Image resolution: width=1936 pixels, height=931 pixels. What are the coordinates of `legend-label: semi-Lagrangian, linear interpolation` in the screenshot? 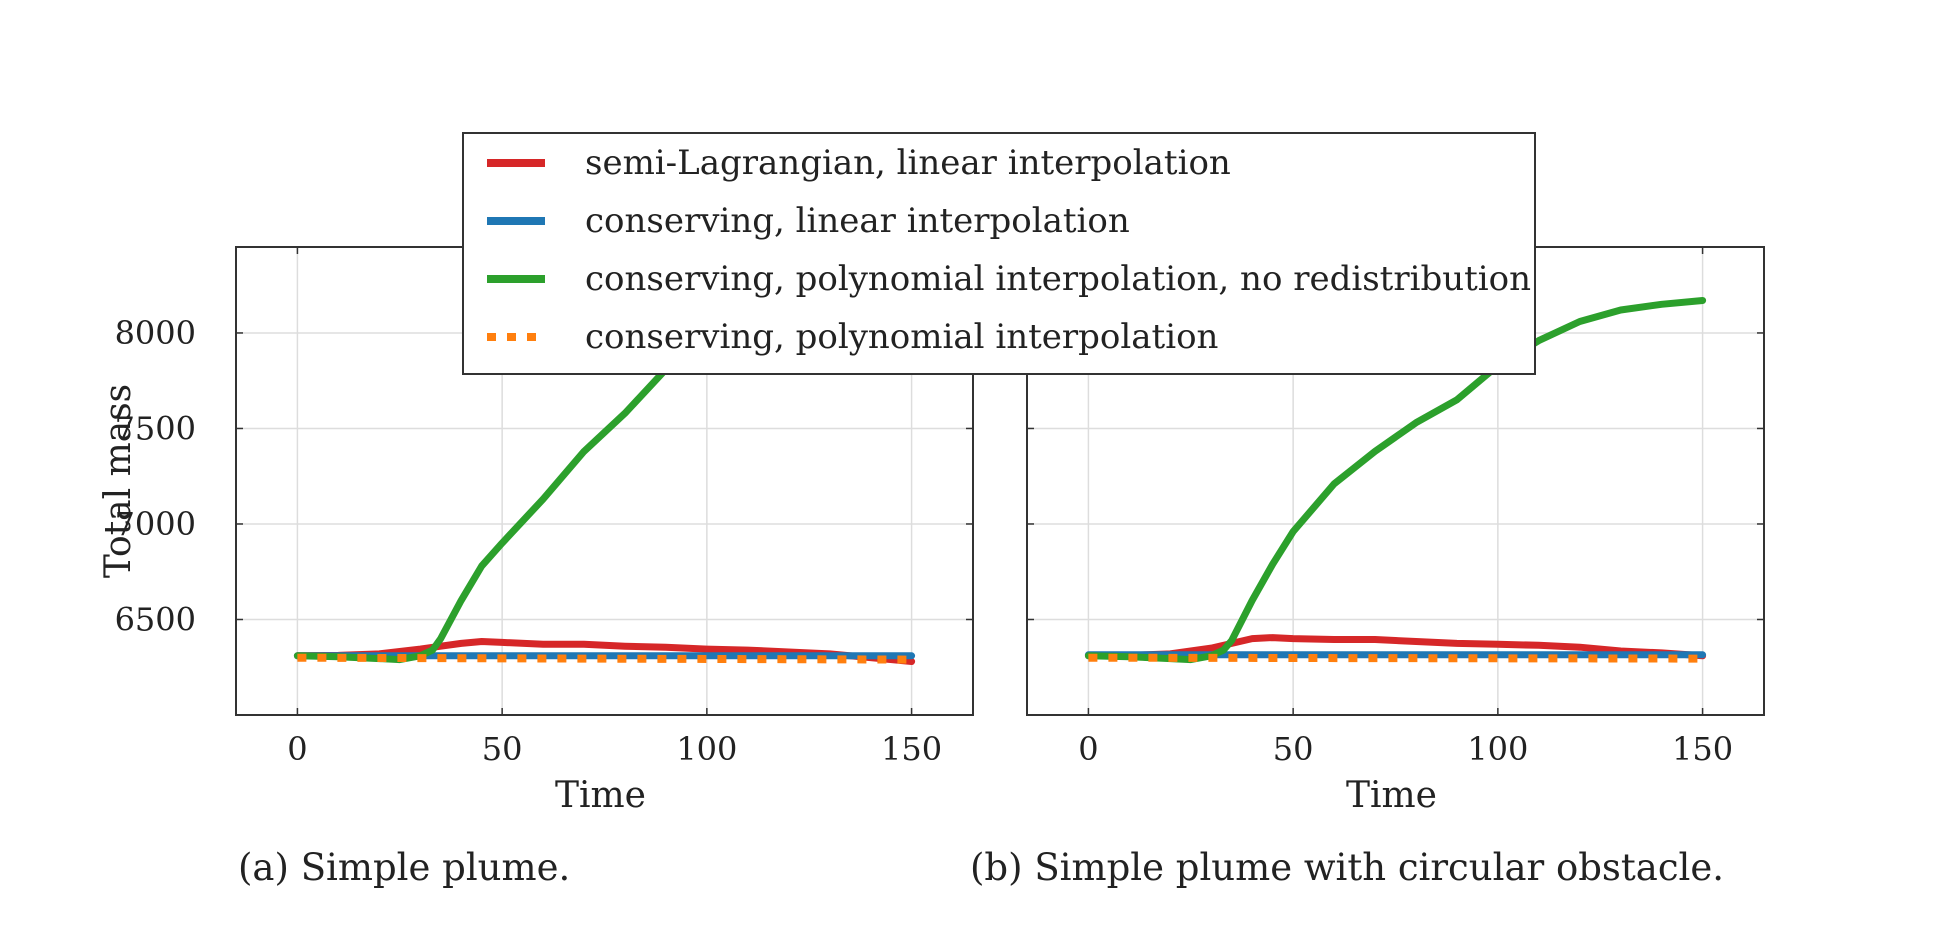 It's located at (908, 163).